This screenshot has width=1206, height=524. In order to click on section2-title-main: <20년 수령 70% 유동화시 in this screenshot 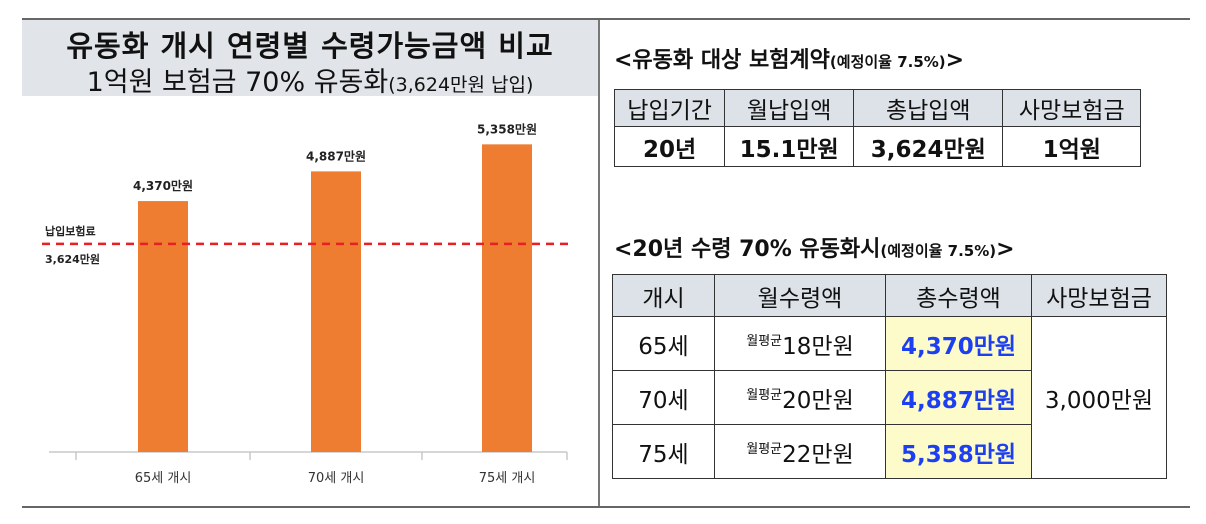, I will do `click(747, 249)`.